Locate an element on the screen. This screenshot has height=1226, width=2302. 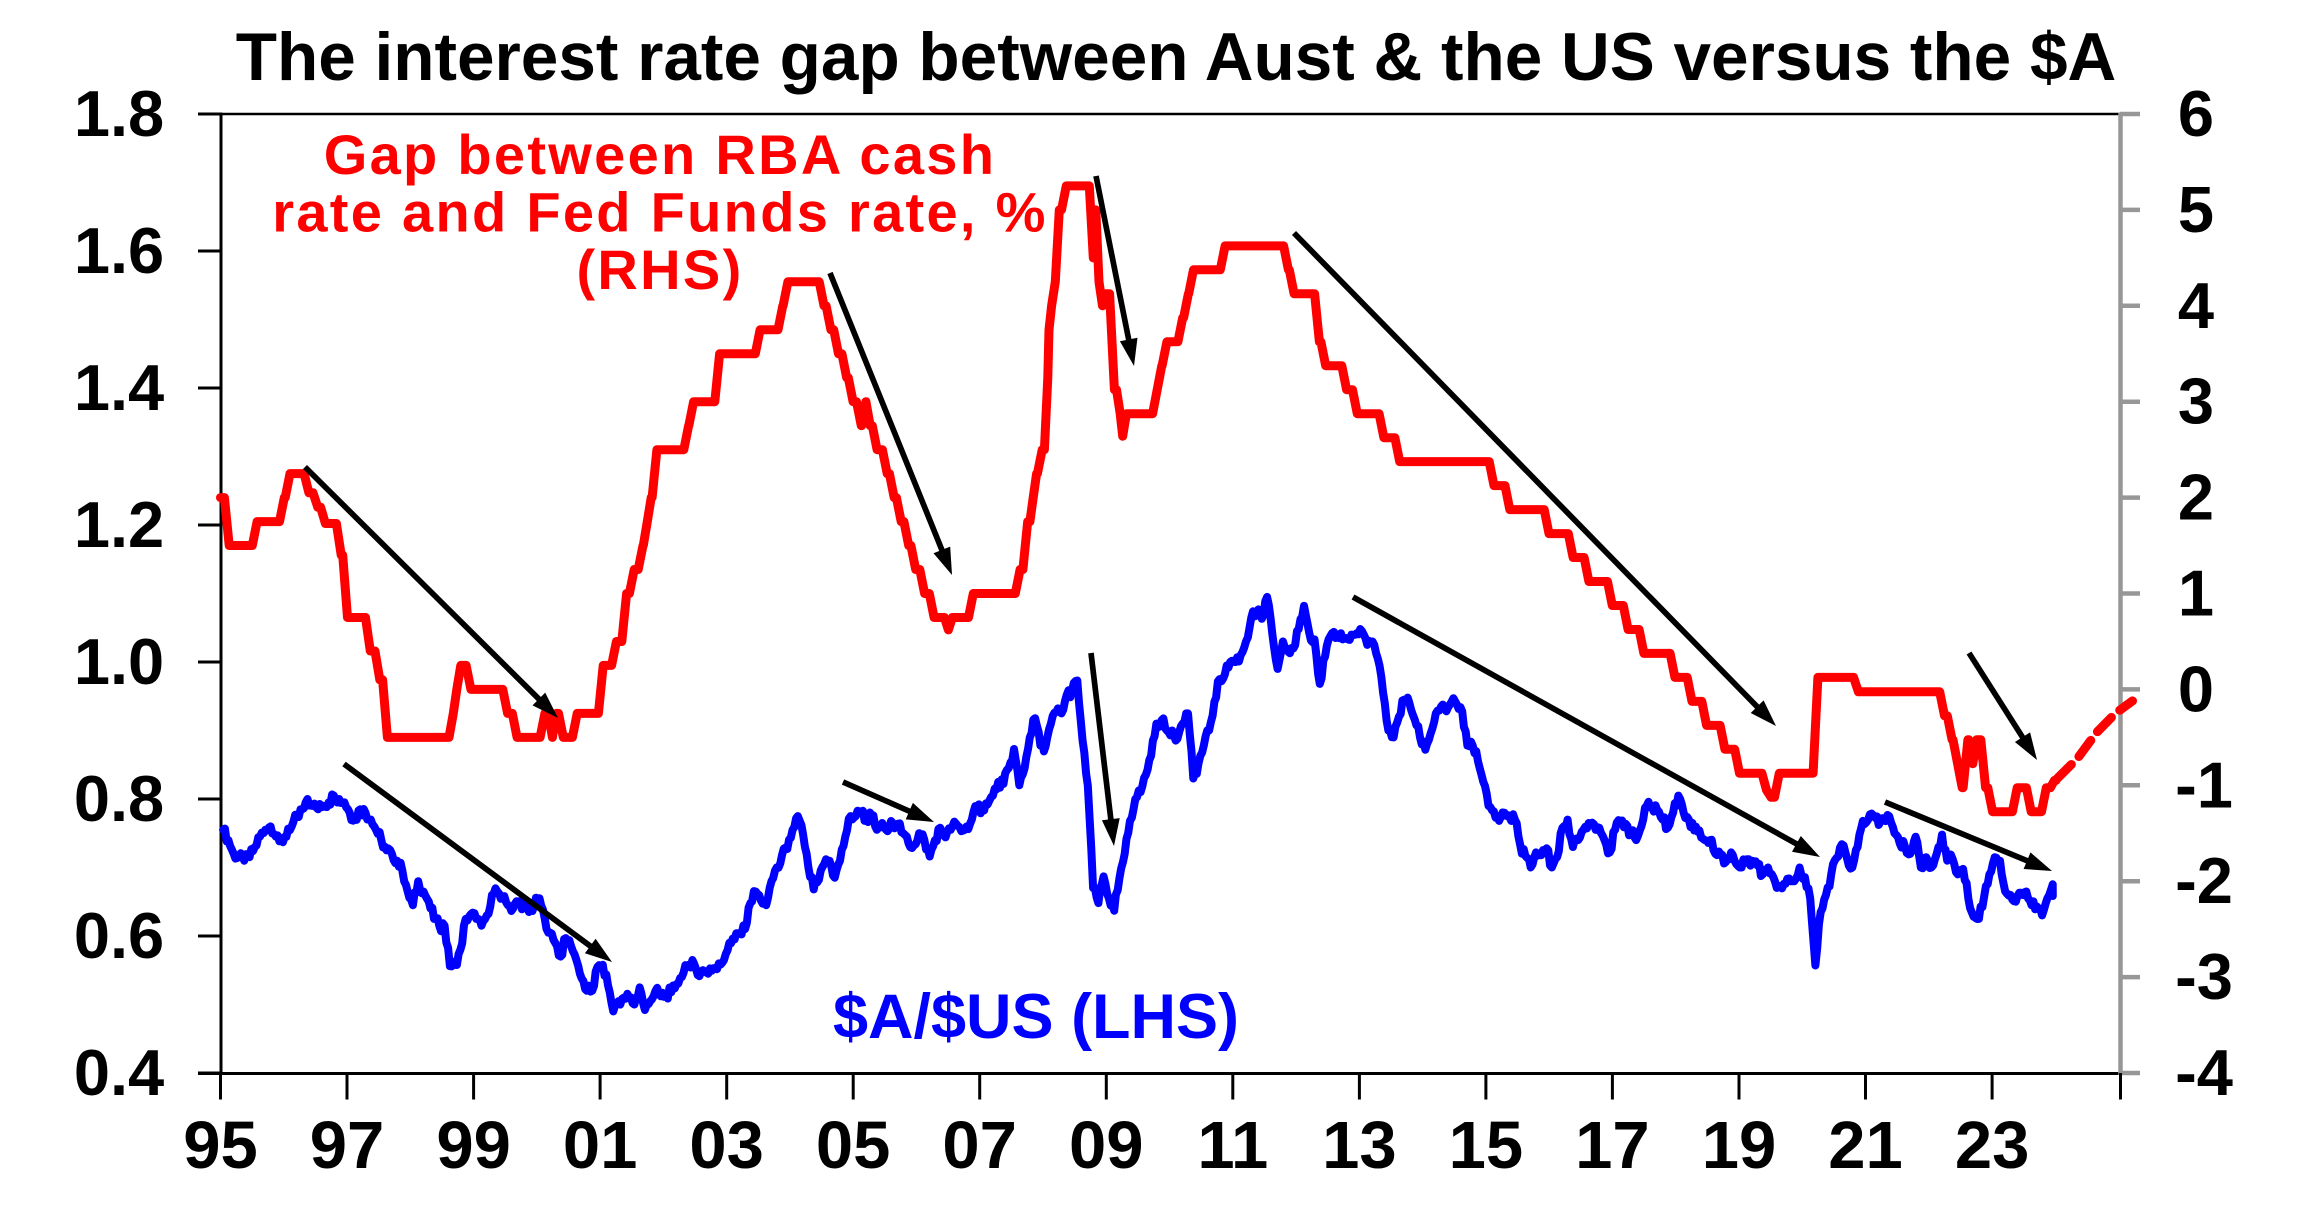
svg-text: 5 is located at coordinates (2196, 209).